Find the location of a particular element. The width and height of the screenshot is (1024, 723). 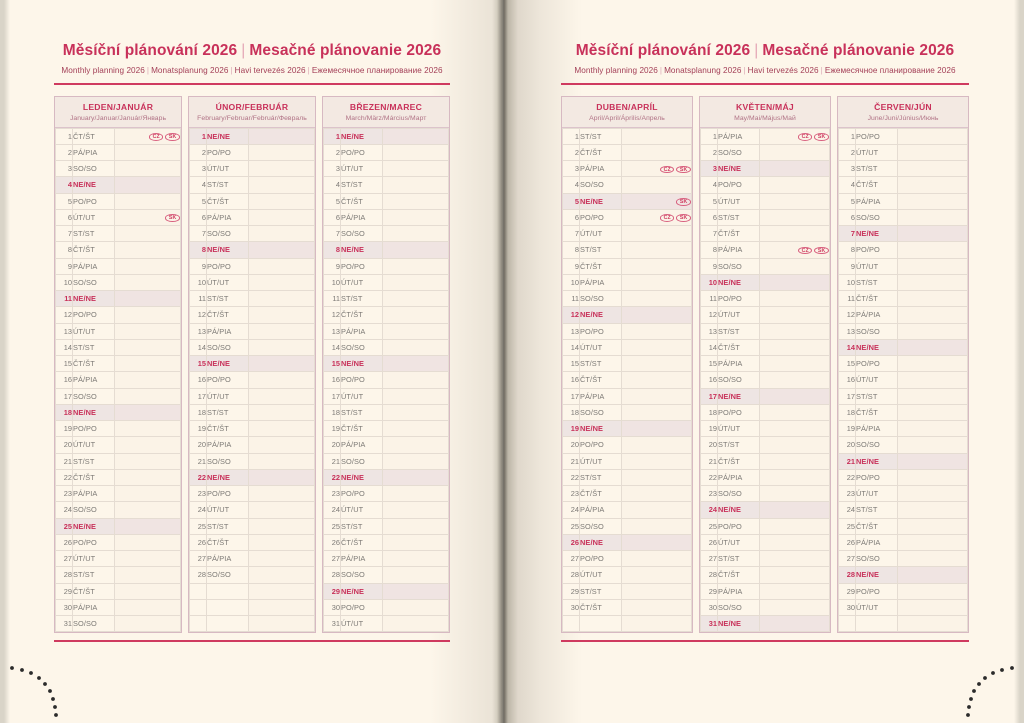

note-cell: SK is located at coordinates (656, 201).